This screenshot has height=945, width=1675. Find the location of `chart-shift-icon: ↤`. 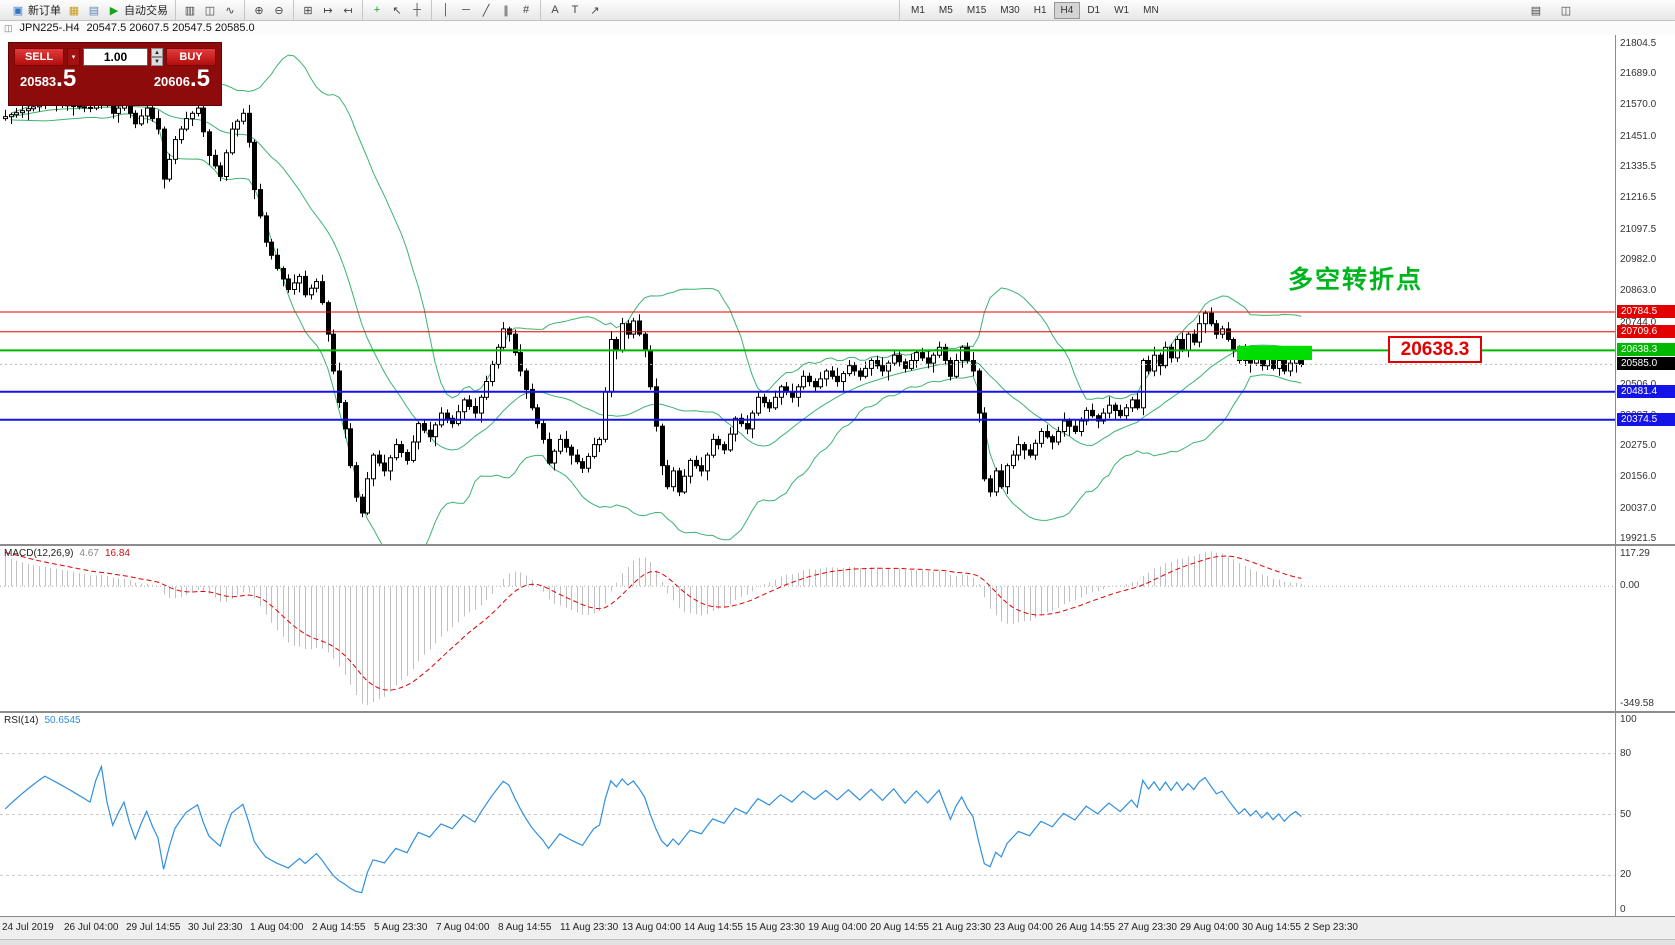

chart-shift-icon: ↤ is located at coordinates (348, 10).